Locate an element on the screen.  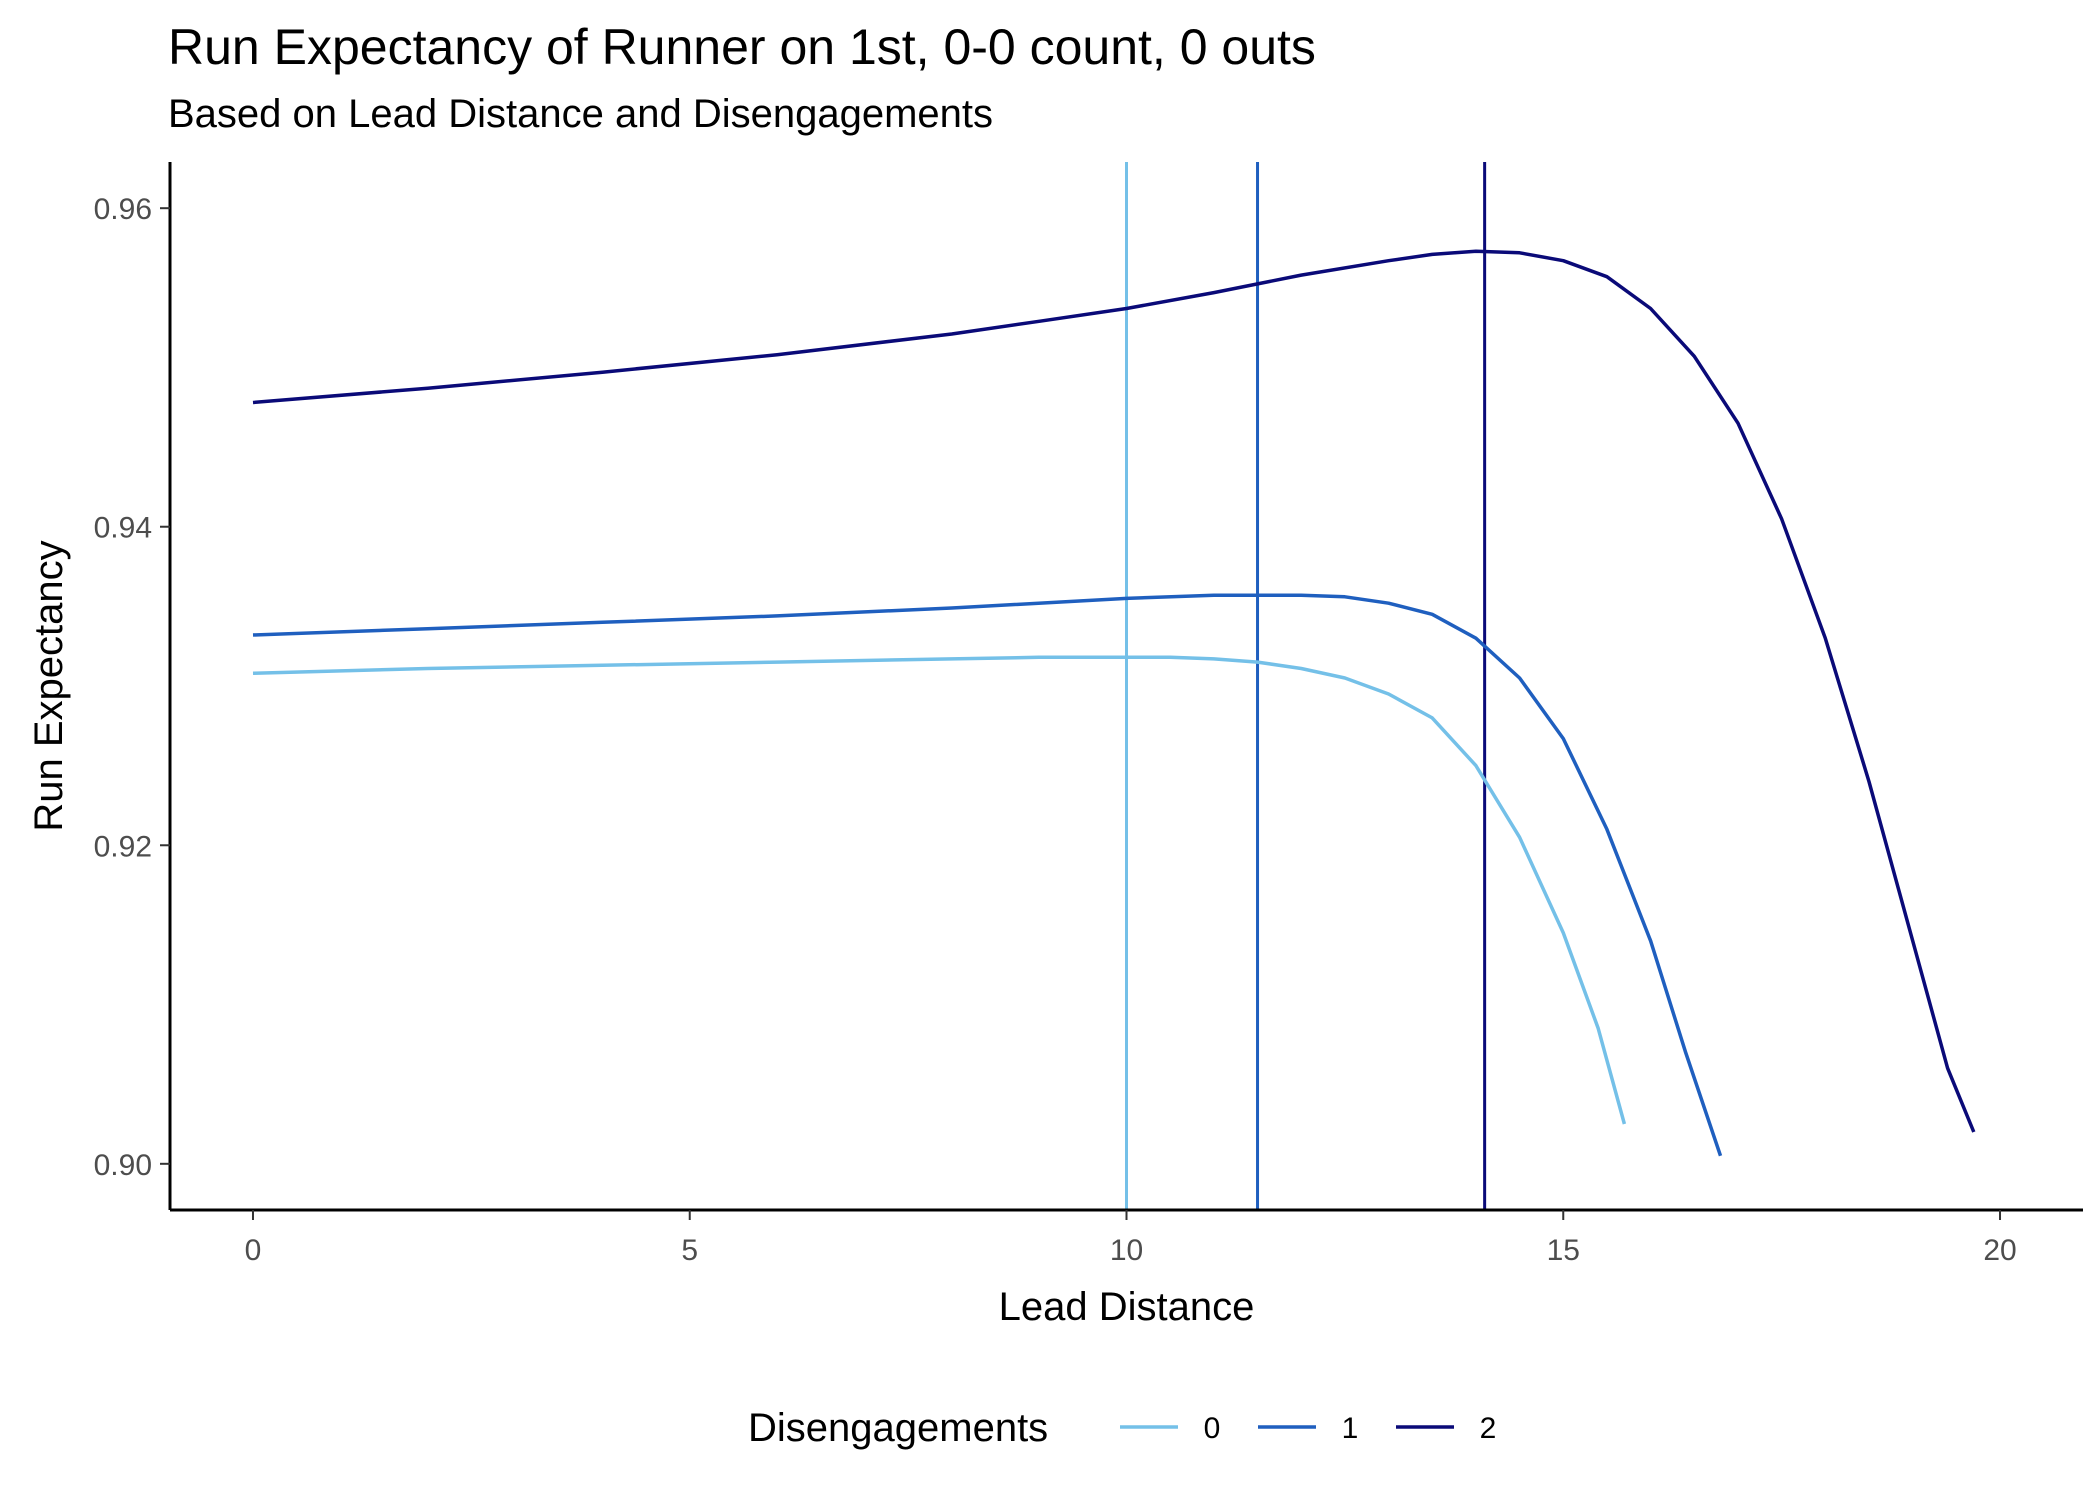
y-tick-label: 0.90 is located at coordinates (123, 1165).